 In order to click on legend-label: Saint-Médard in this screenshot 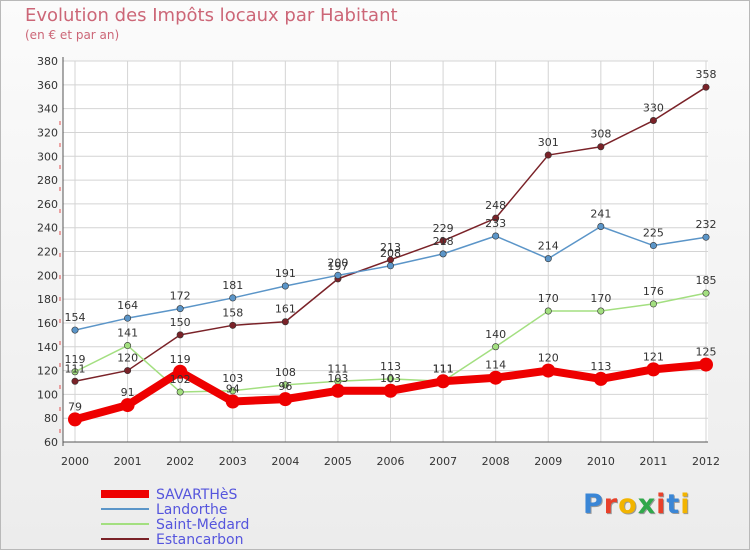, I will do `click(202, 525)`.